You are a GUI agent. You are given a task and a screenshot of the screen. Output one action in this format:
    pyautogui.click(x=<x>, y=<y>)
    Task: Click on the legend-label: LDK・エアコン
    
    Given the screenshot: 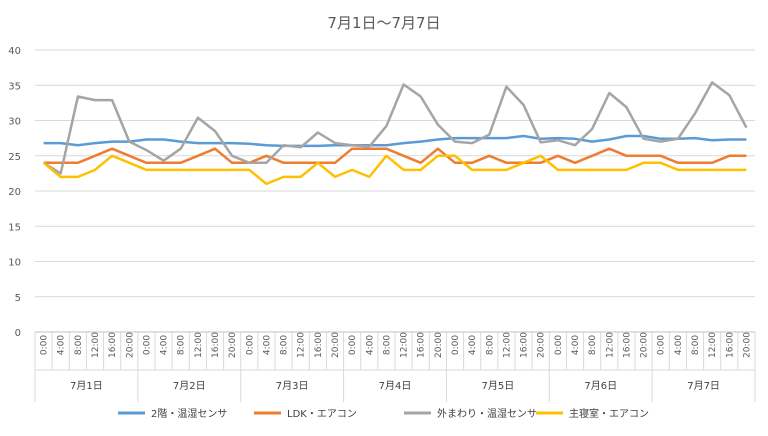 What is the action you would take?
    pyautogui.click(x=322, y=414)
    